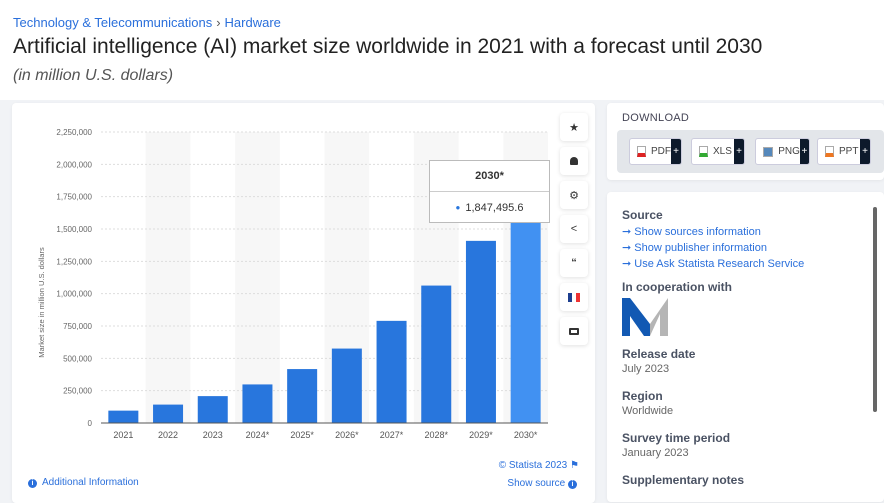 The image size is (884, 503). I want to click on link-text: Show sources information, so click(697, 232).